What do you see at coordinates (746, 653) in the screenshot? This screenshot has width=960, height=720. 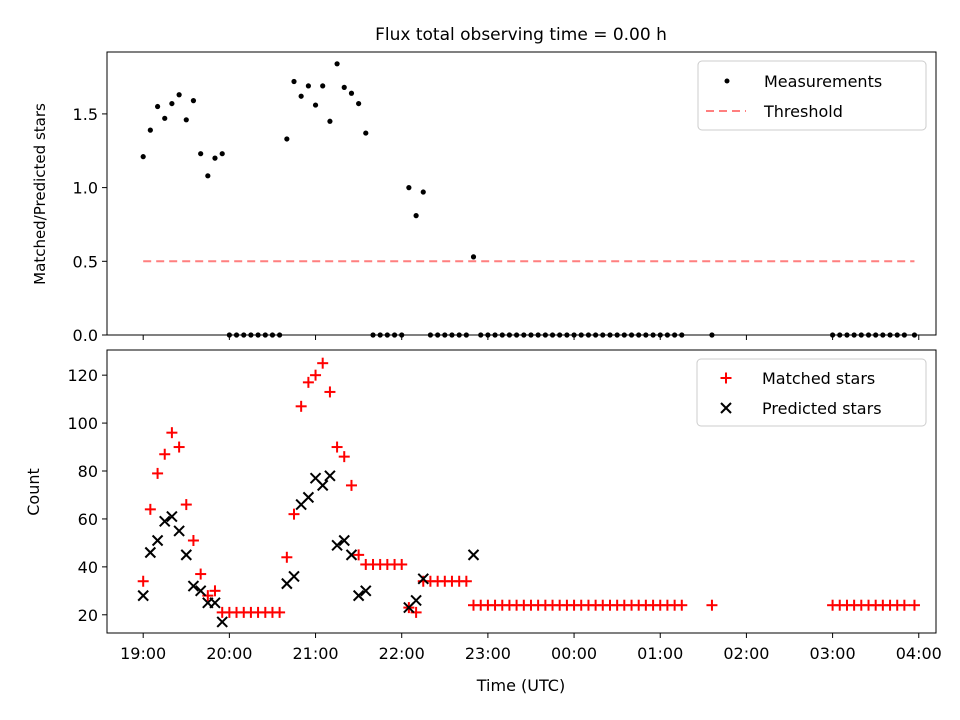 I see `x-tick-label: 02:00` at bounding box center [746, 653].